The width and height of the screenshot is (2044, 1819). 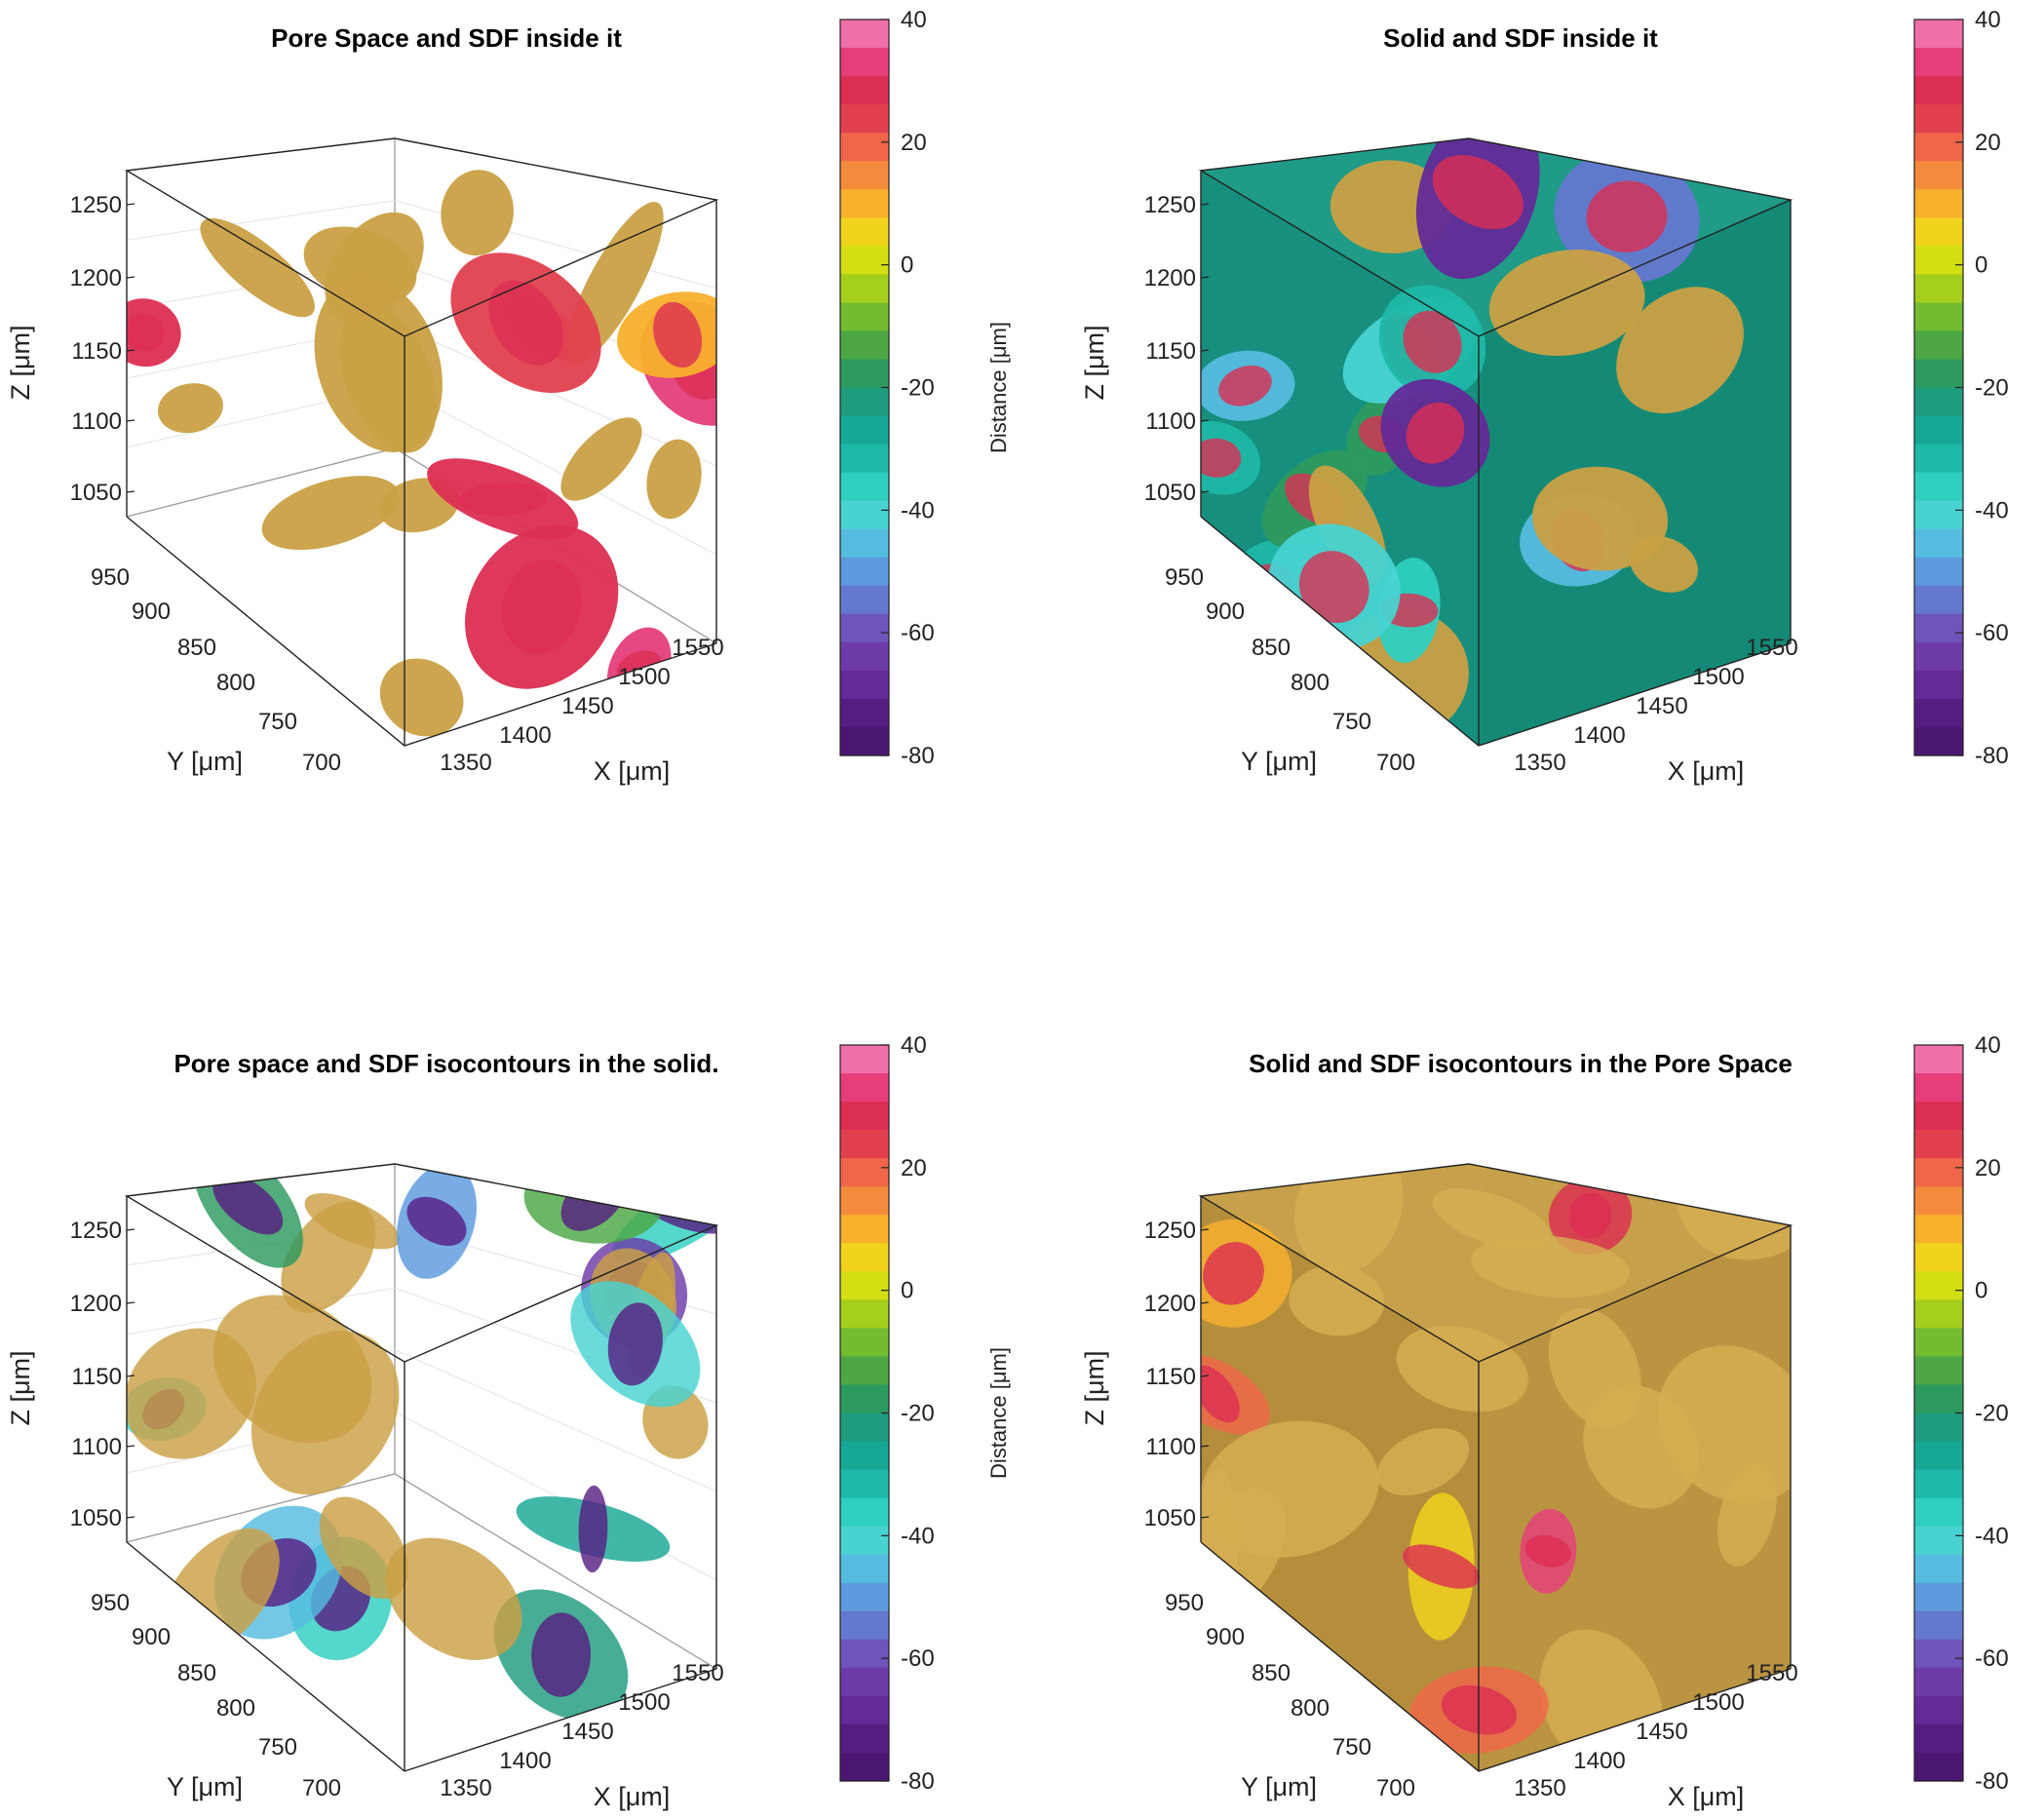 What do you see at coordinates (918, 1536) in the screenshot?
I see `colorbar-tick-label: -40` at bounding box center [918, 1536].